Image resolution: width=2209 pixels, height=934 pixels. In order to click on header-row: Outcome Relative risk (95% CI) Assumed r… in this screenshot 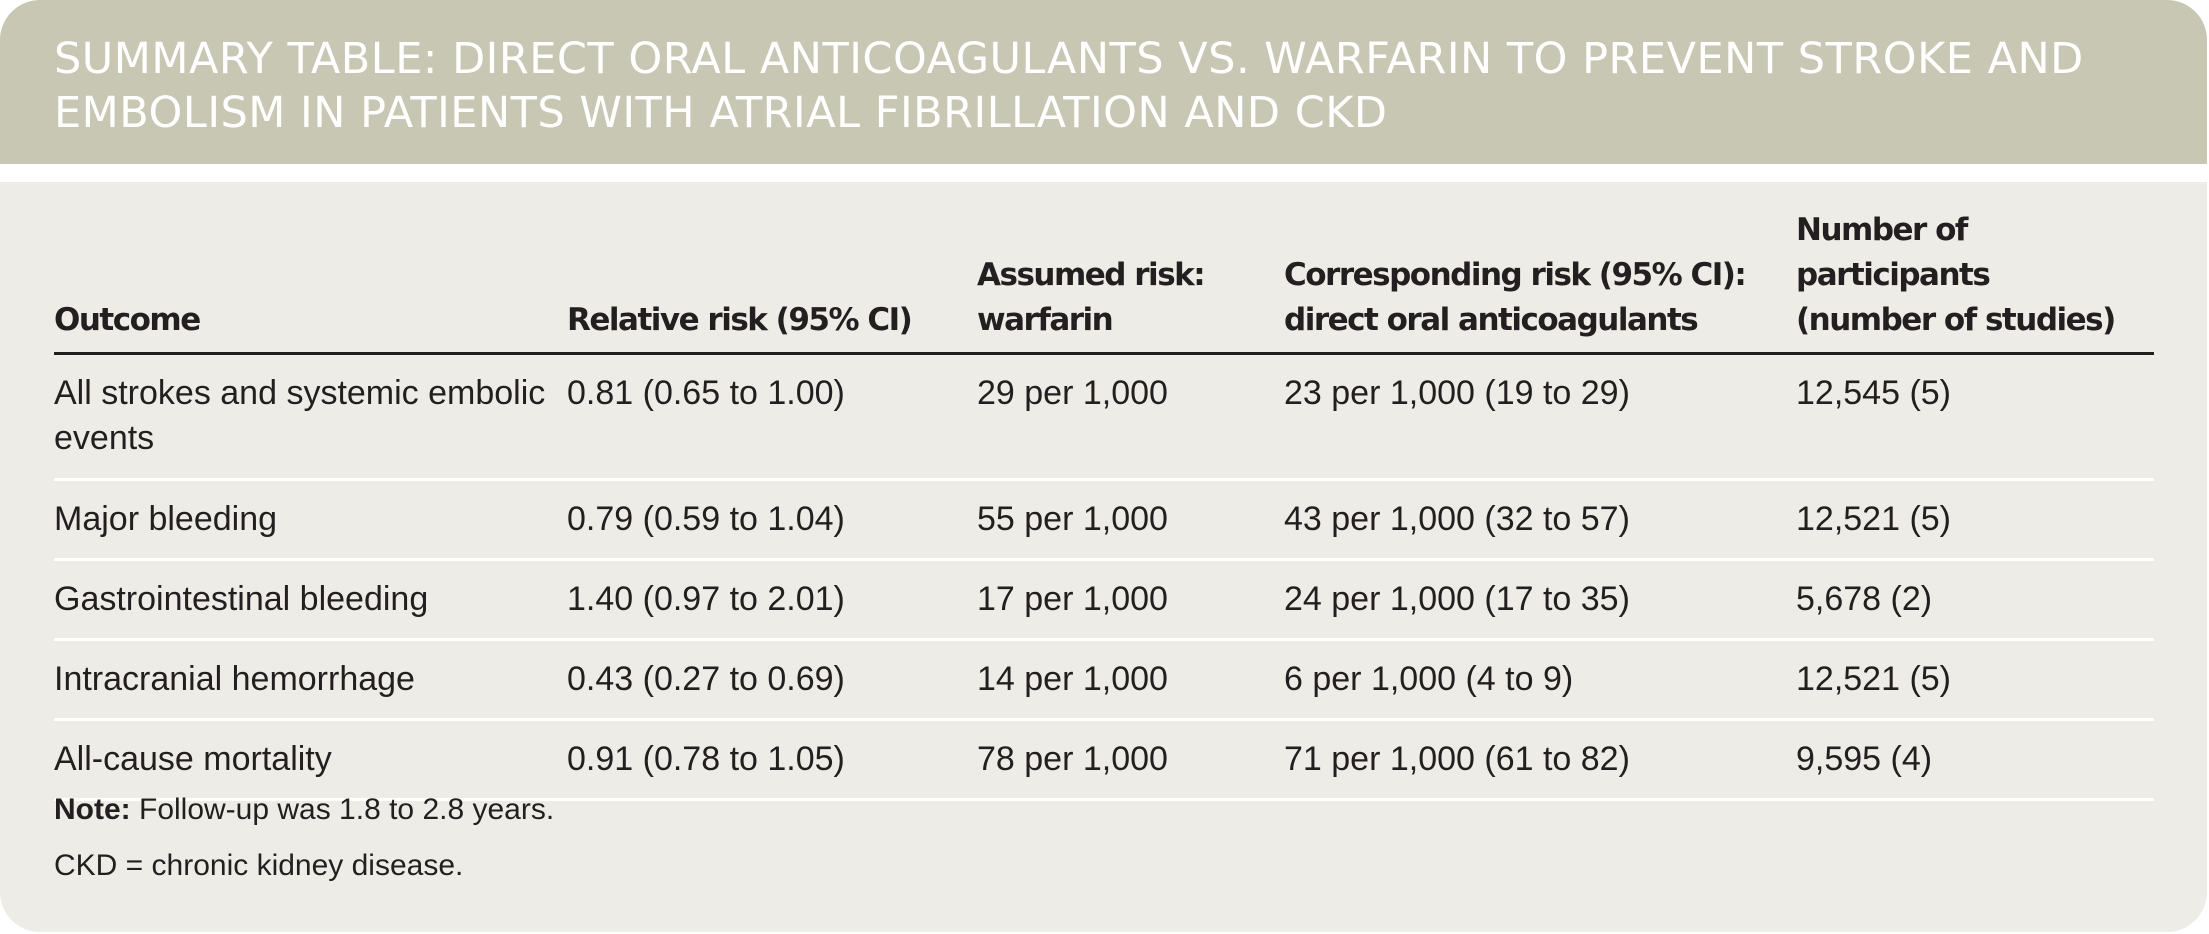, I will do `click(1104, 281)`.